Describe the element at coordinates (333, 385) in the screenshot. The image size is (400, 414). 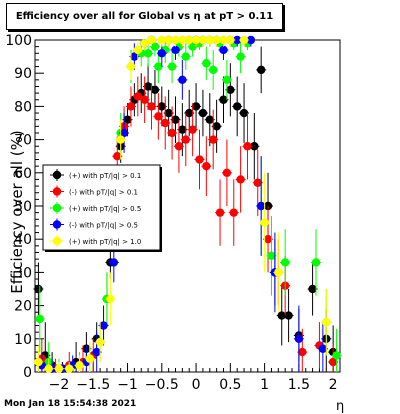
I see `x-tick-label: 2` at that location.